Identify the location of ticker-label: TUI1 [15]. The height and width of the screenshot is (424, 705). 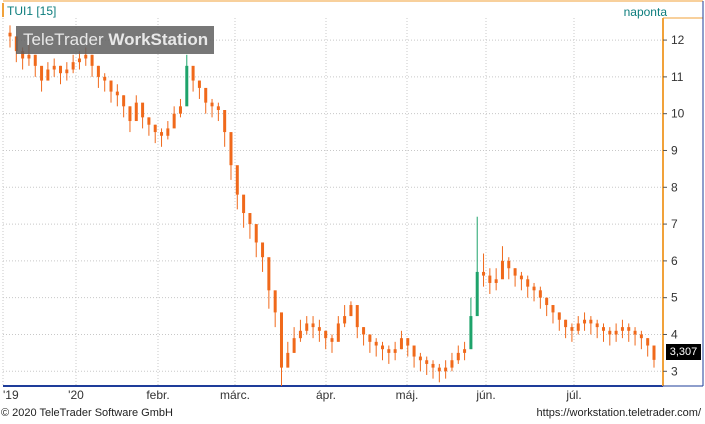
(32, 11).